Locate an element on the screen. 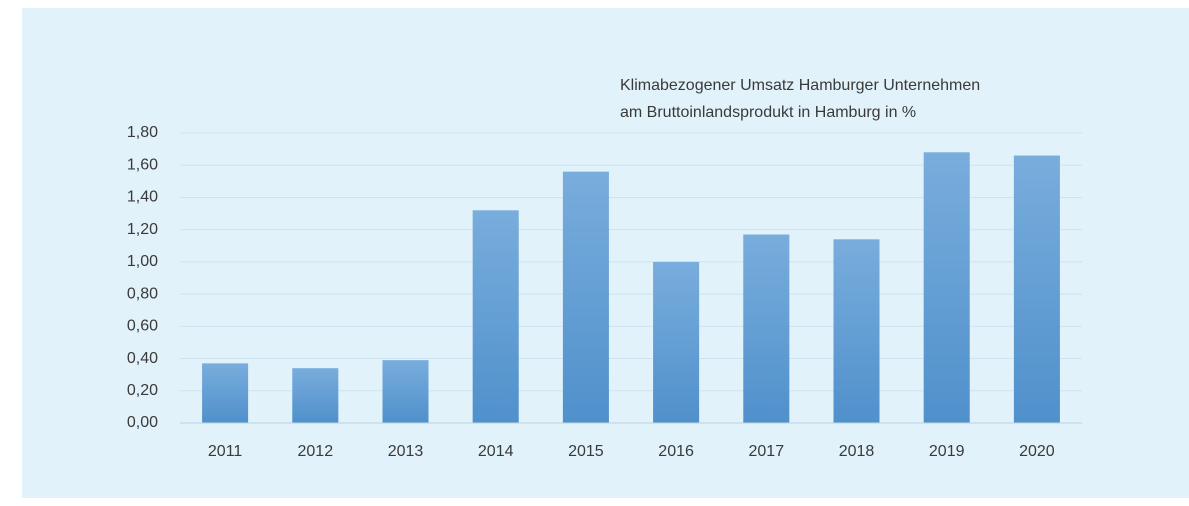 Image resolution: width=1189 pixels, height=506 pixels. y-tick-label: 1,00 is located at coordinates (142, 261).